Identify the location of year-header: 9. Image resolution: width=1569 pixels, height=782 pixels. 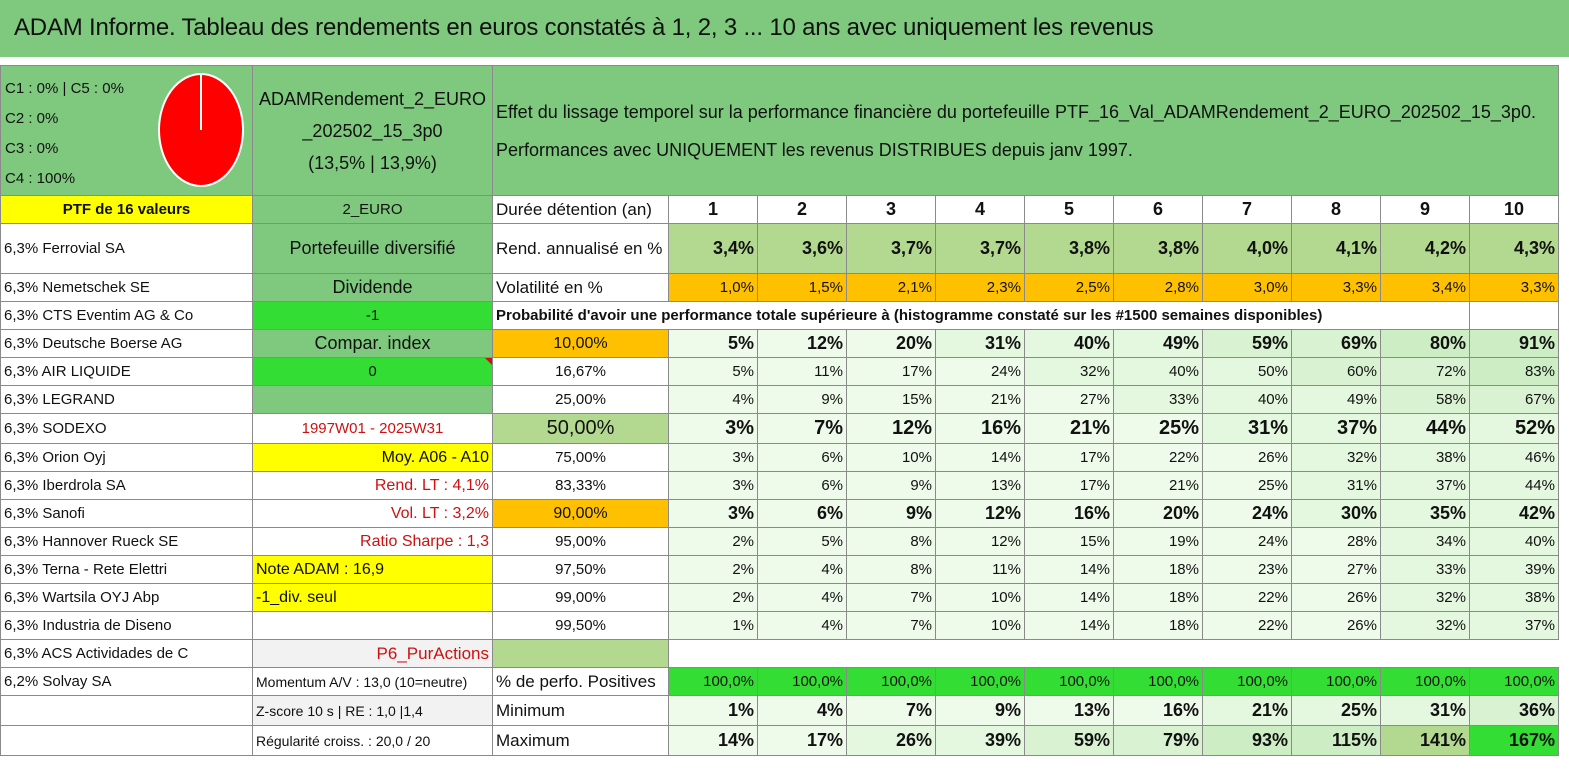
(1425, 209).